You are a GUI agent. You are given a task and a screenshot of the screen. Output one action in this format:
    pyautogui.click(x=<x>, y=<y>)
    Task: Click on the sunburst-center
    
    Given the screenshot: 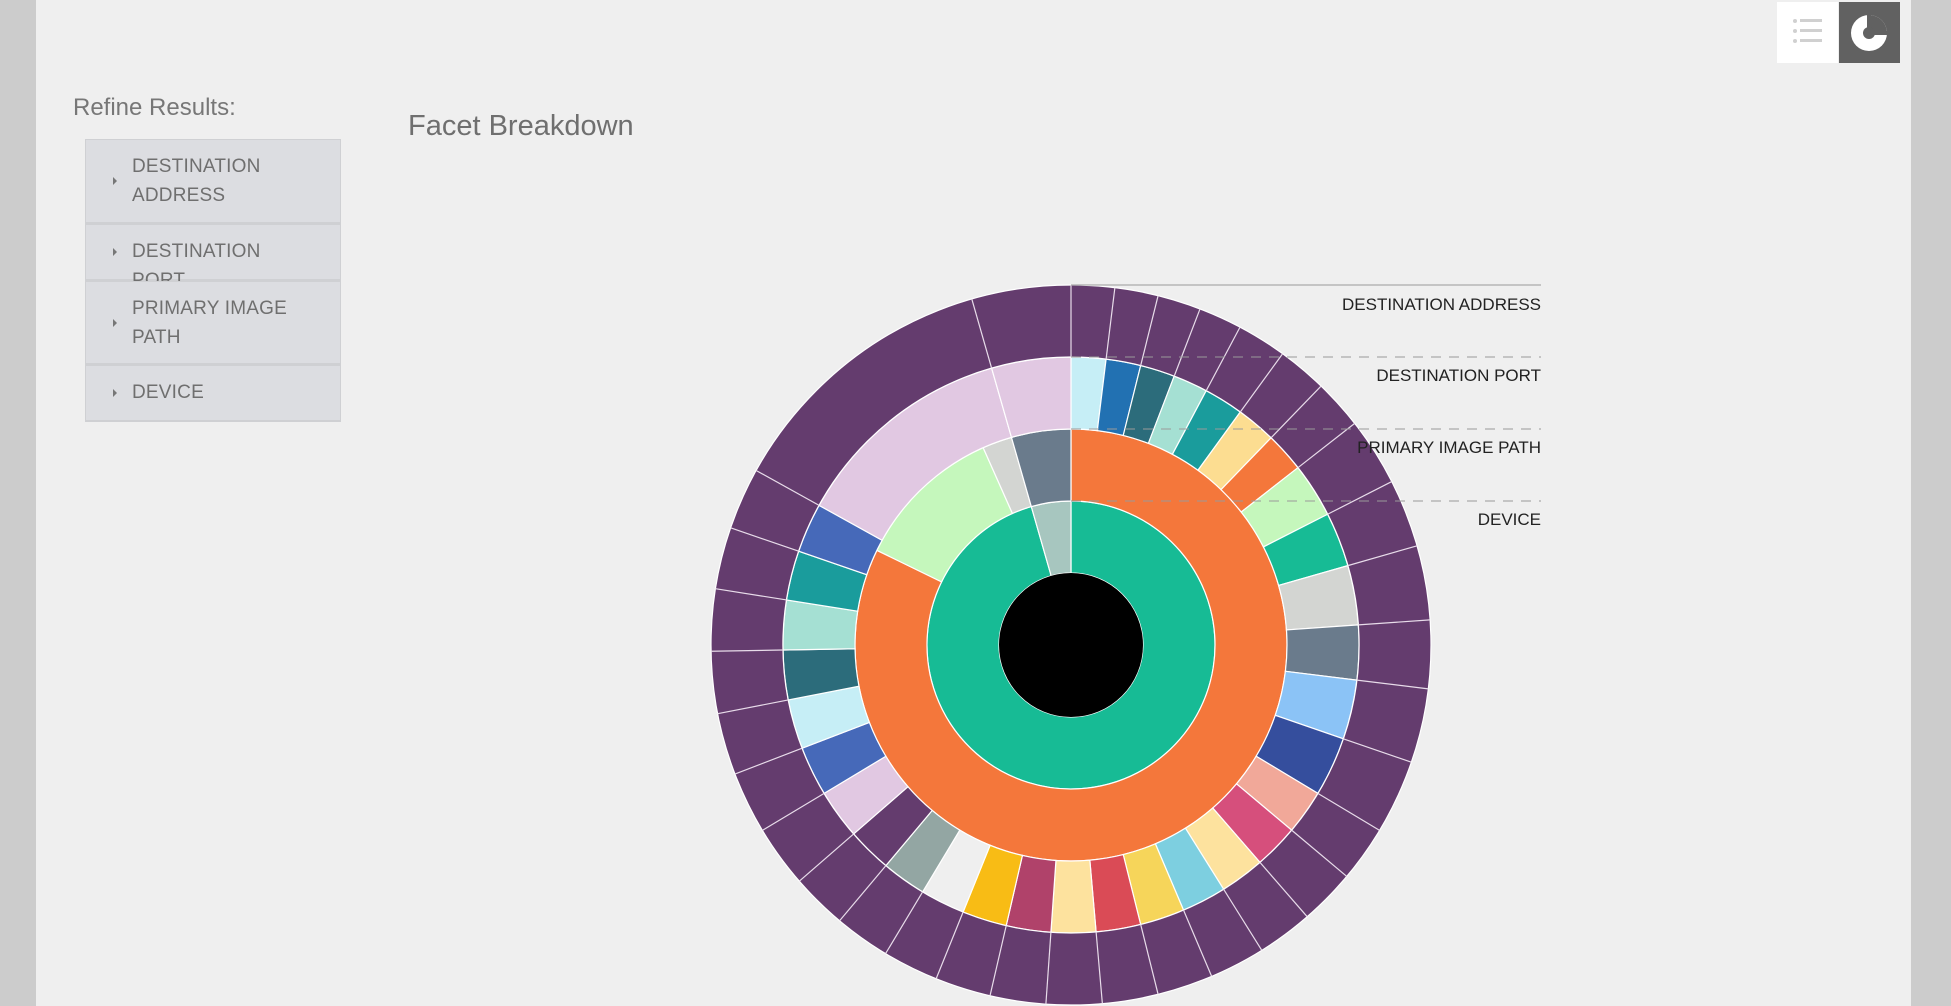 What is the action you would take?
    pyautogui.click(x=1071, y=645)
    